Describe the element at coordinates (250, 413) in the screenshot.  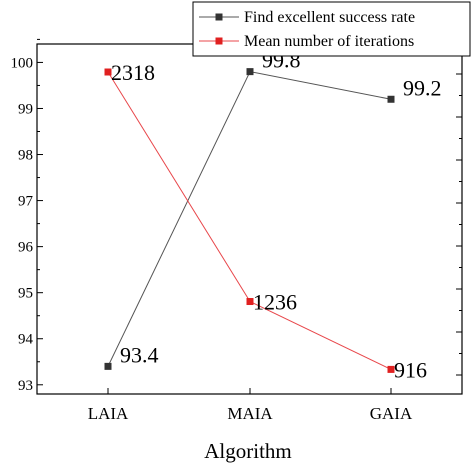
I see `x-tick-label: MAIA` at that location.